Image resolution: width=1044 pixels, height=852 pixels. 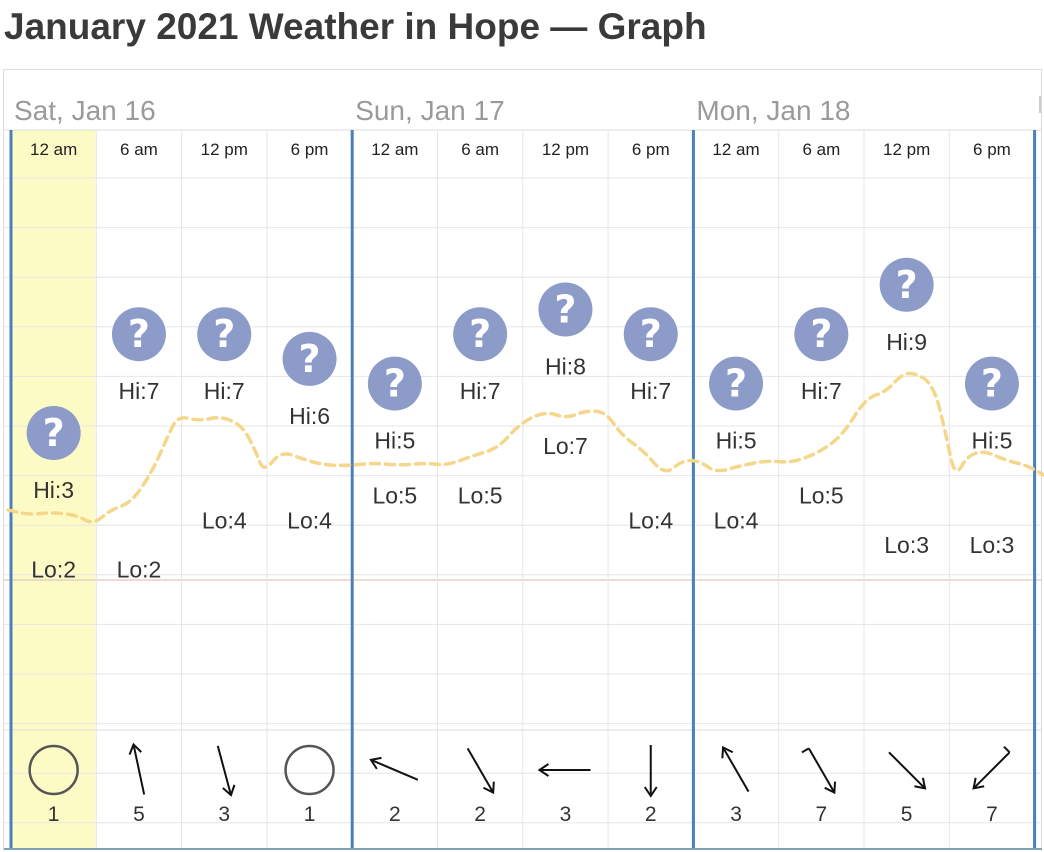 I want to click on calm-wind-circle-icon, so click(x=53, y=770).